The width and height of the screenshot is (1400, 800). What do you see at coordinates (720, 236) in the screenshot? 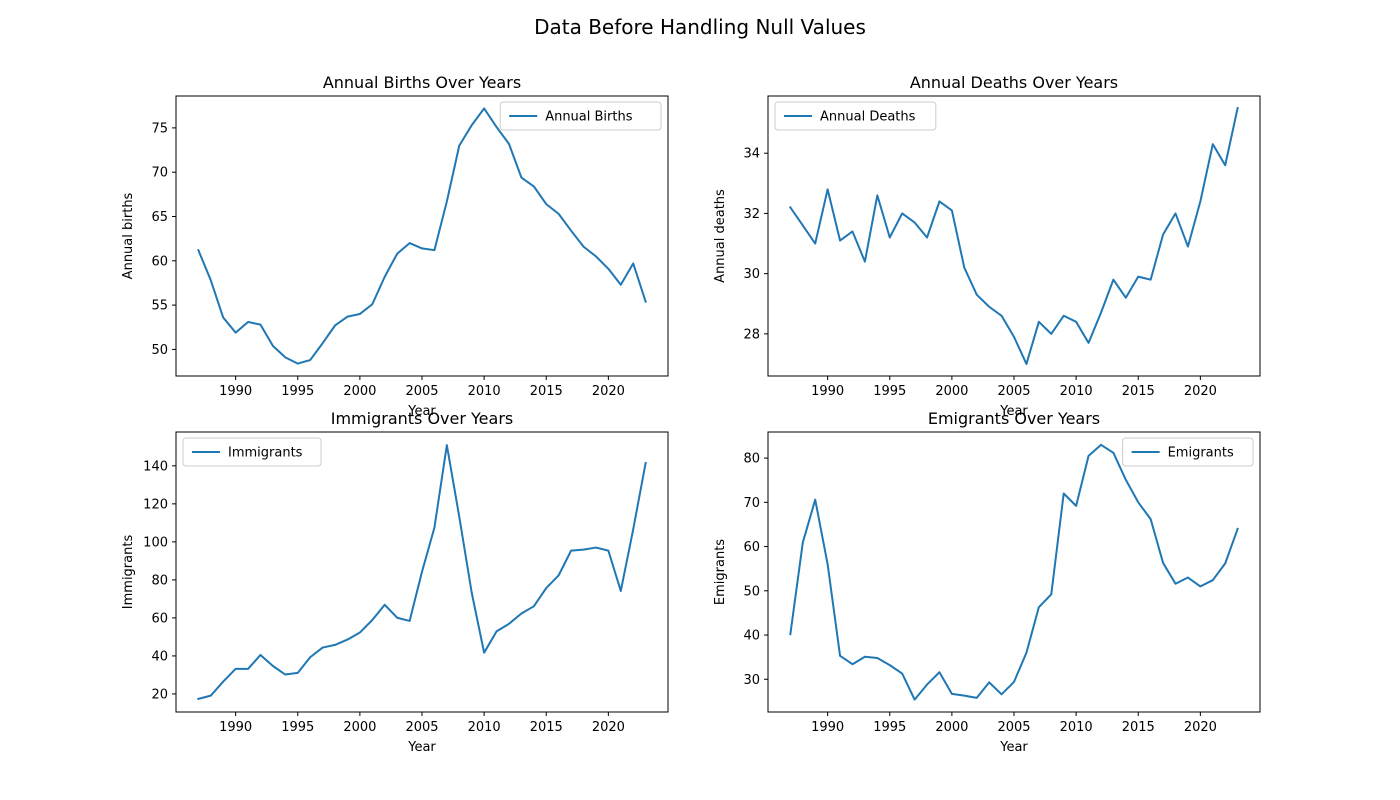
I see `y-axis-label: Annual deaths` at bounding box center [720, 236].